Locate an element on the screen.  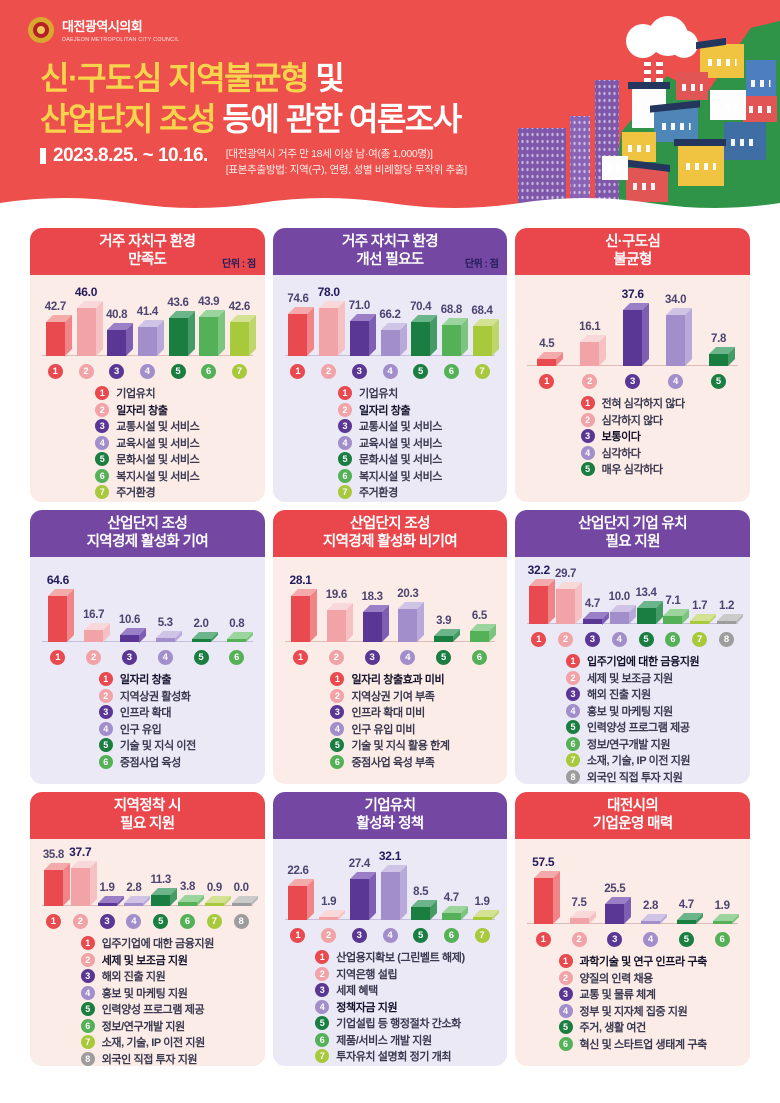
bar-slot: 66.2 4 is located at coordinates (391, 328).